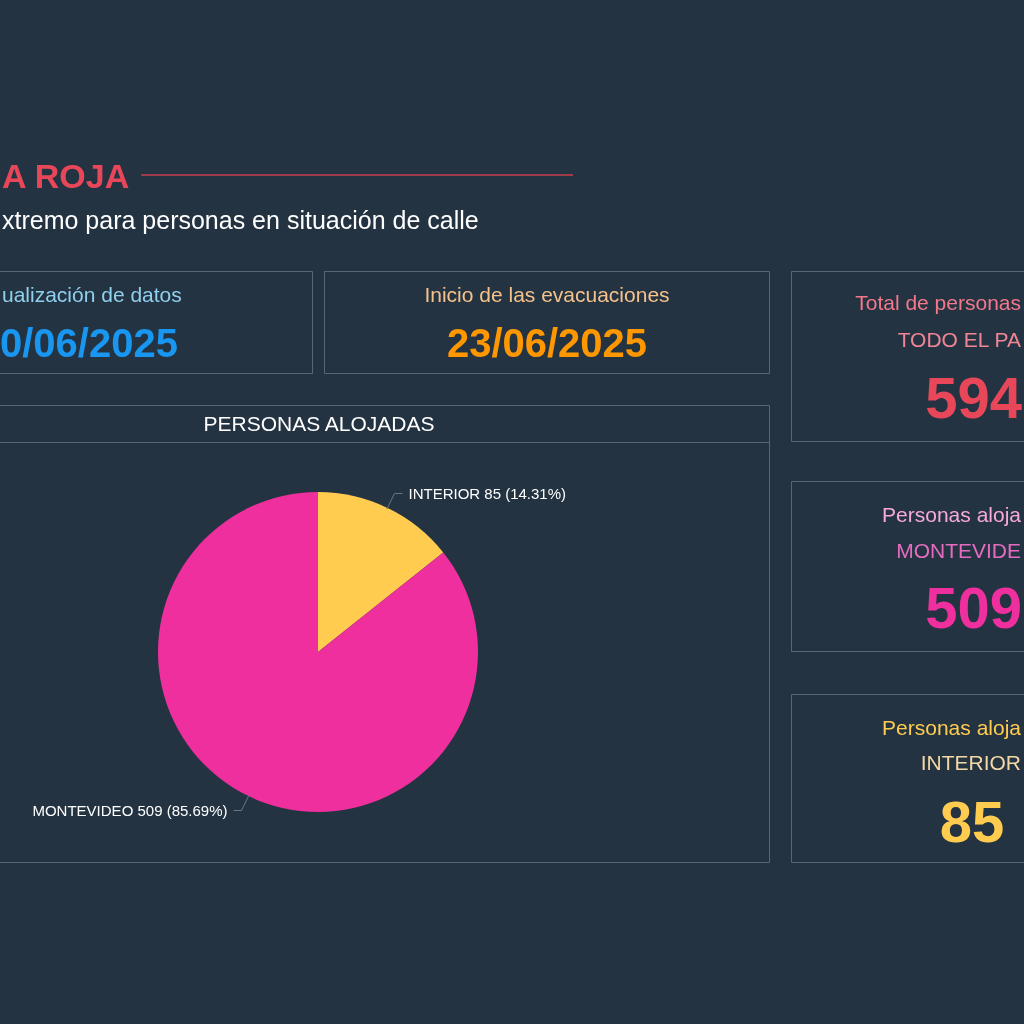  I want to click on chart-title: PERSONAS ALOJADAS, so click(319, 423).